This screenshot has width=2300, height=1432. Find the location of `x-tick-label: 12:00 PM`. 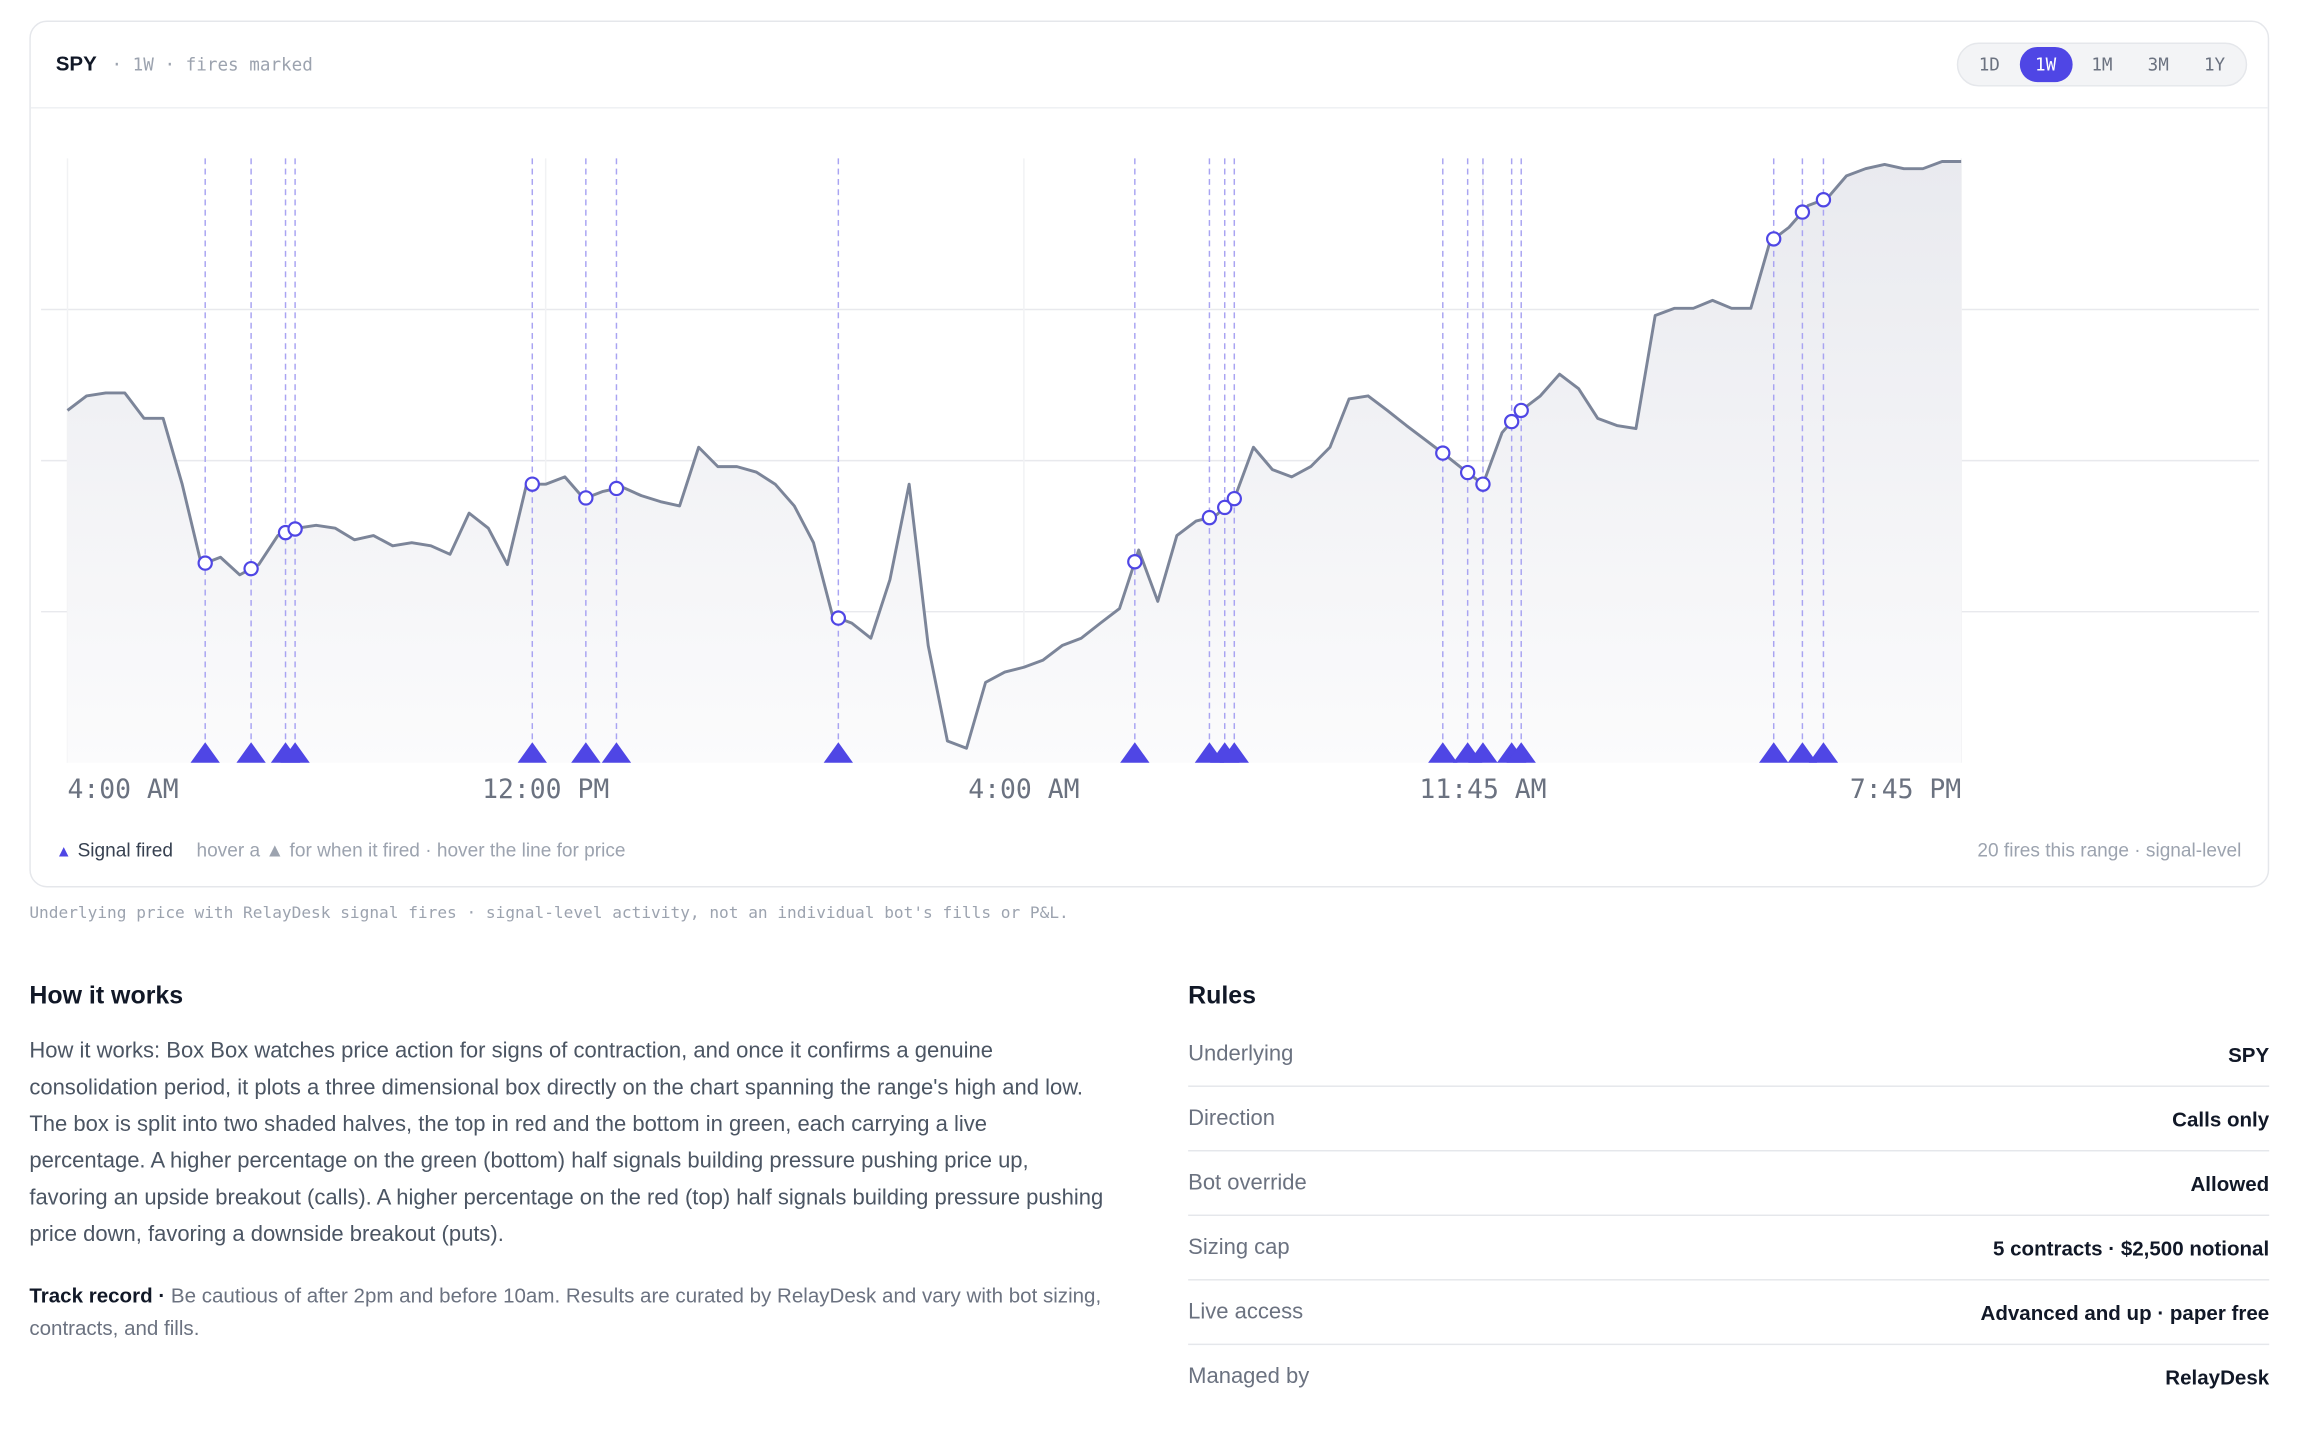

x-tick-label: 12:00 PM is located at coordinates (545, 789).